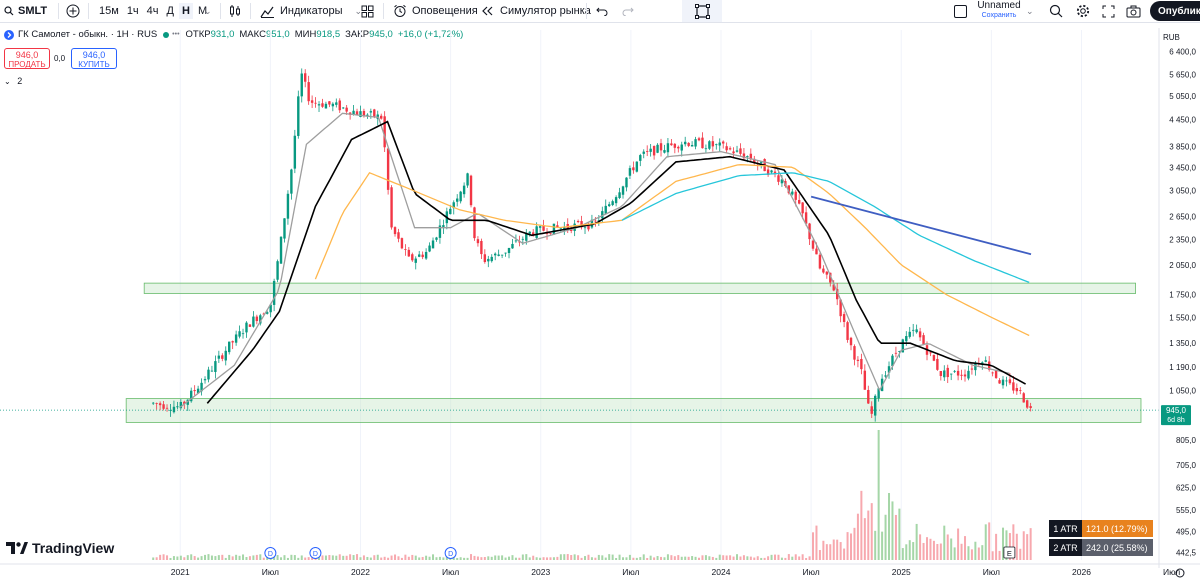 The image size is (1200, 582). I want to click on buy-price: 946,0, so click(94, 55).